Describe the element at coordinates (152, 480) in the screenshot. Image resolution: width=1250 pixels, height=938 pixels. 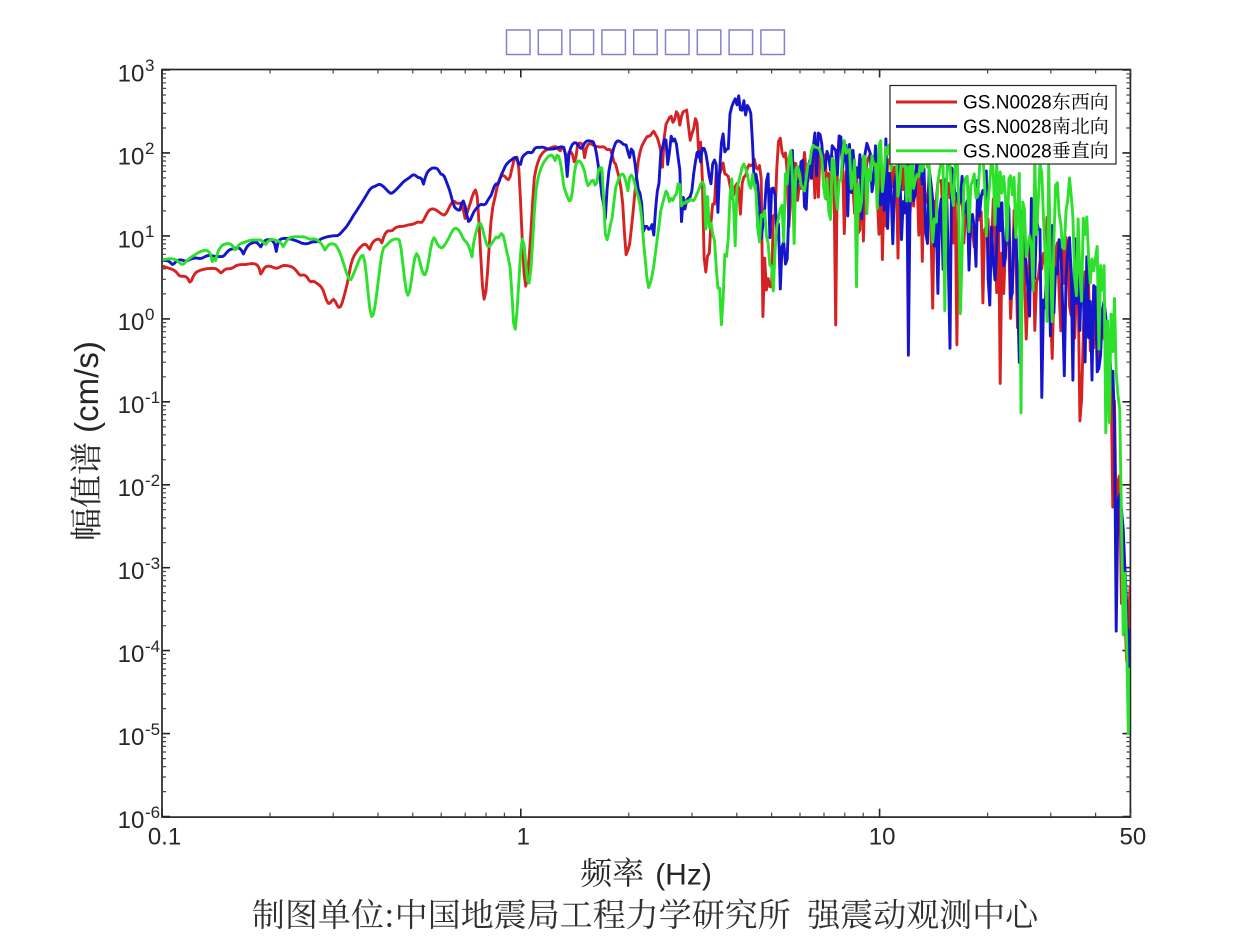
I see `svg-text: -2` at that location.